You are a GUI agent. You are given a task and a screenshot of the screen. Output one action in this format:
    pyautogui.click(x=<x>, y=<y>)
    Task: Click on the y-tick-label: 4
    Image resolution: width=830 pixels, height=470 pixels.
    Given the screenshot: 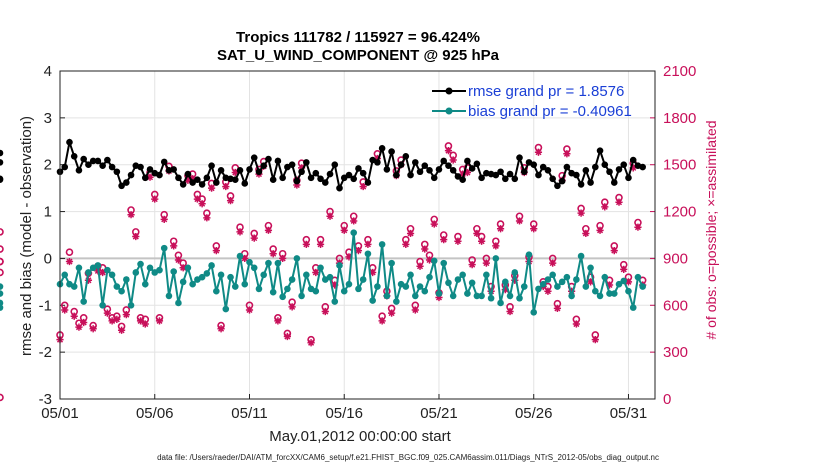 What is the action you would take?
    pyautogui.click(x=48, y=71)
    